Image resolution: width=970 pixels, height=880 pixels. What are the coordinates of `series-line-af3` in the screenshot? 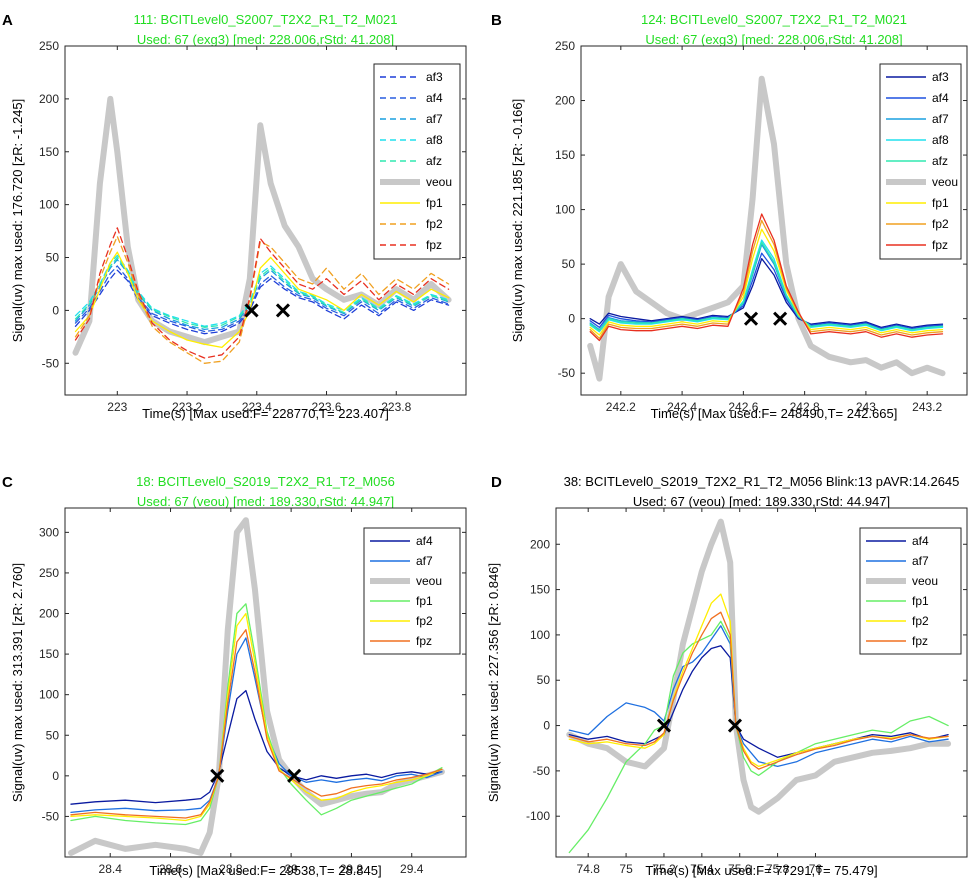 It's located at (766, 293).